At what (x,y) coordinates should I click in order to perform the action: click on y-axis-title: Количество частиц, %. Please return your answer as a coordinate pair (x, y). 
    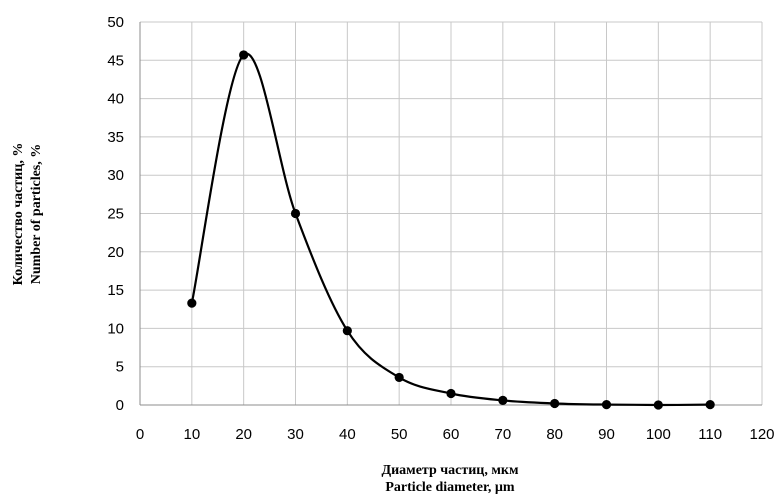
    Looking at the image, I should click on (18, 214).